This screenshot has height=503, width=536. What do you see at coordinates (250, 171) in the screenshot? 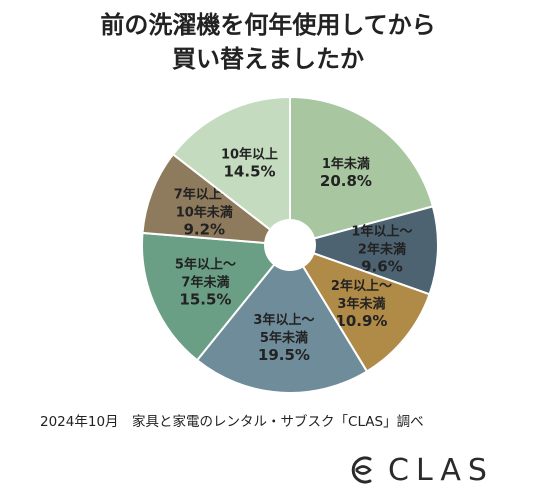
I see `slice-value-label: 14.5%` at bounding box center [250, 171].